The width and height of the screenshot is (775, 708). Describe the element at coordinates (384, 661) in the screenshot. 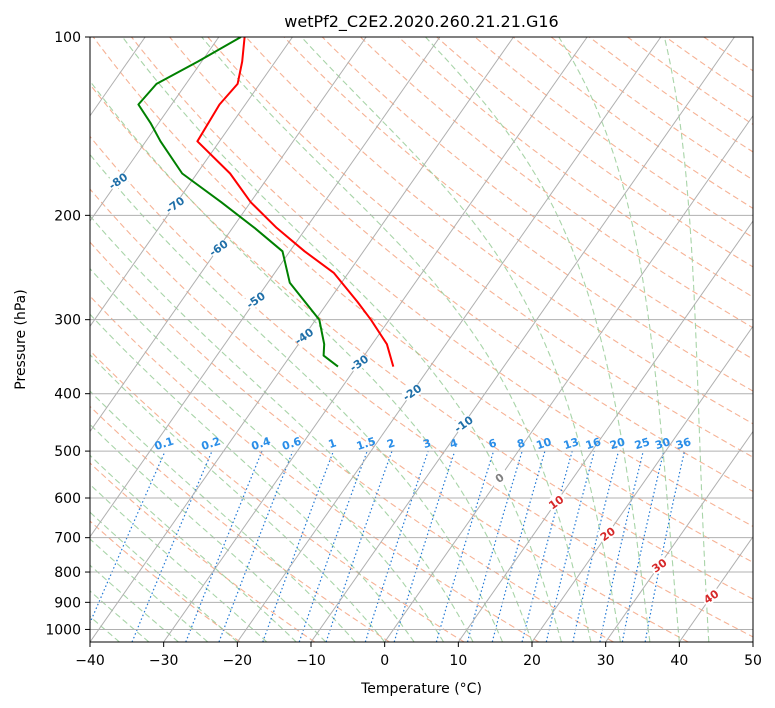

I see `x-tick-label: 0` at that location.